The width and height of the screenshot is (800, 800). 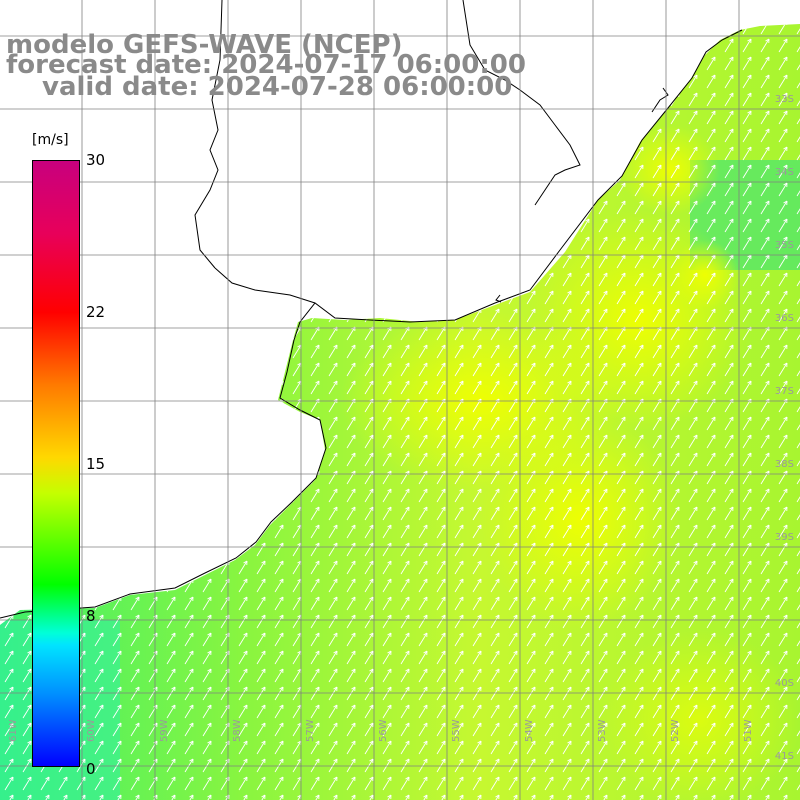 What do you see at coordinates (784, 537) in the screenshot?
I see `lat-label-39s: 39S` at bounding box center [784, 537].